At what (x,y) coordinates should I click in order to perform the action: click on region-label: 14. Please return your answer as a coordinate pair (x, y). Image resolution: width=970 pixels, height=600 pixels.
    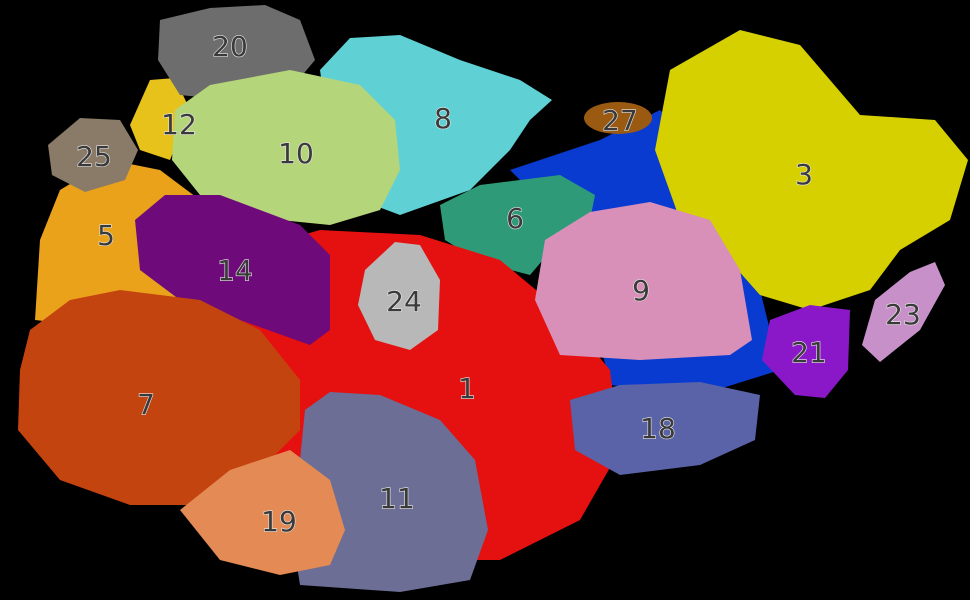
    Looking at the image, I should click on (235, 270).